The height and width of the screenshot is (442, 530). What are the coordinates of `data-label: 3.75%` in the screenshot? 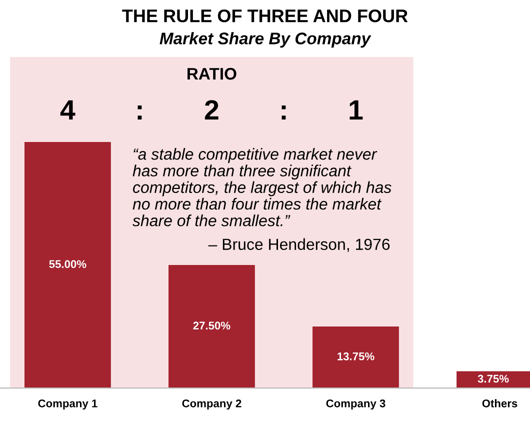 It's located at (493, 378).